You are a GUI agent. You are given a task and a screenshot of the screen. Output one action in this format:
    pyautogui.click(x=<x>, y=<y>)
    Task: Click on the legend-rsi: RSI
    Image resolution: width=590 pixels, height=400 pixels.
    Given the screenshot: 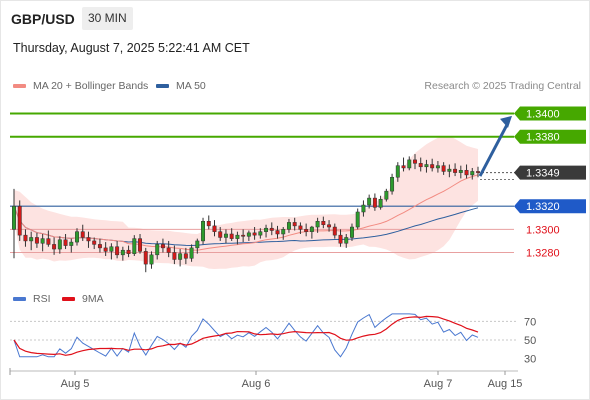 What is the action you would take?
    pyautogui.click(x=32, y=299)
    